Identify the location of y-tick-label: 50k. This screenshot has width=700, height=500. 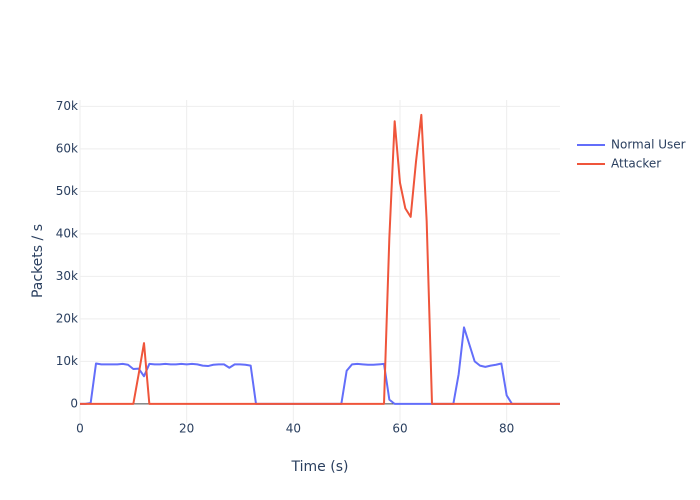
(67, 191).